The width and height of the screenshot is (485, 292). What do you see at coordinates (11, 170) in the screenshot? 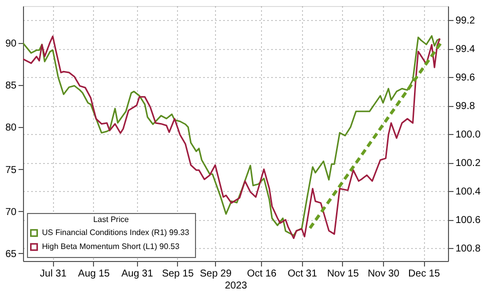
I see `y-tick-label: 75` at bounding box center [11, 170].